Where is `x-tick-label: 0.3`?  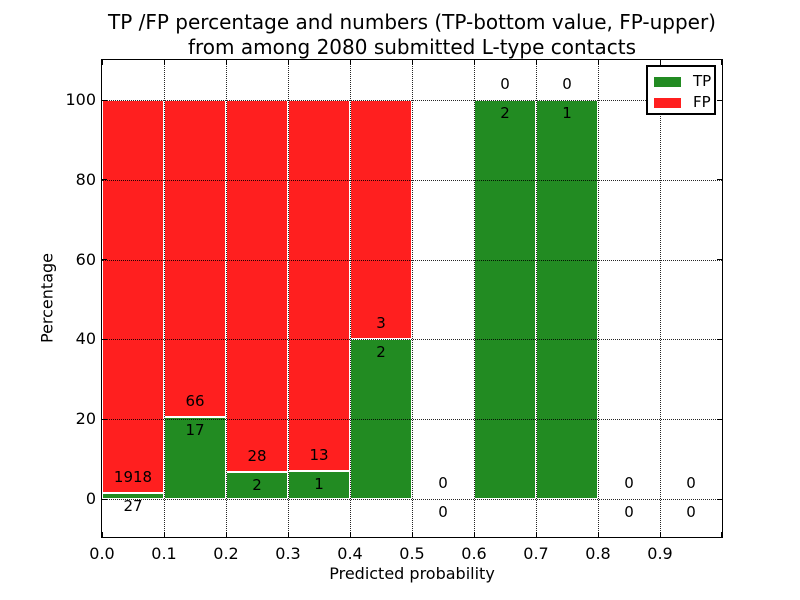
x-tick-label: 0.3 is located at coordinates (288, 553).